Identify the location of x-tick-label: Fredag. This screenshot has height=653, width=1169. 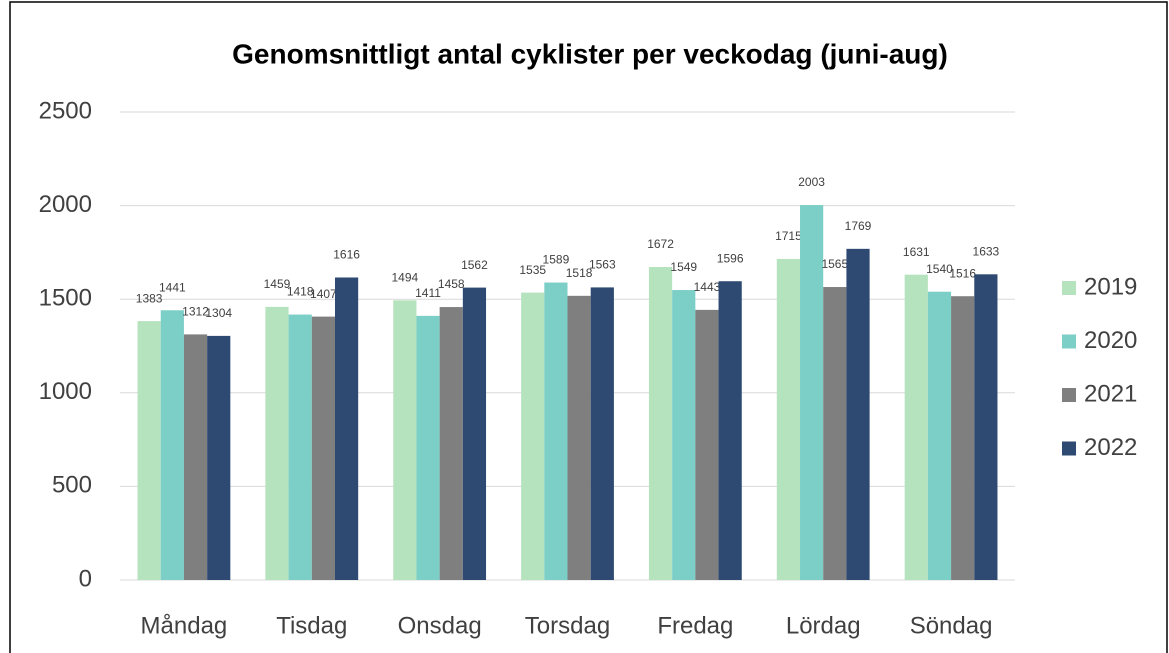
(695, 625).